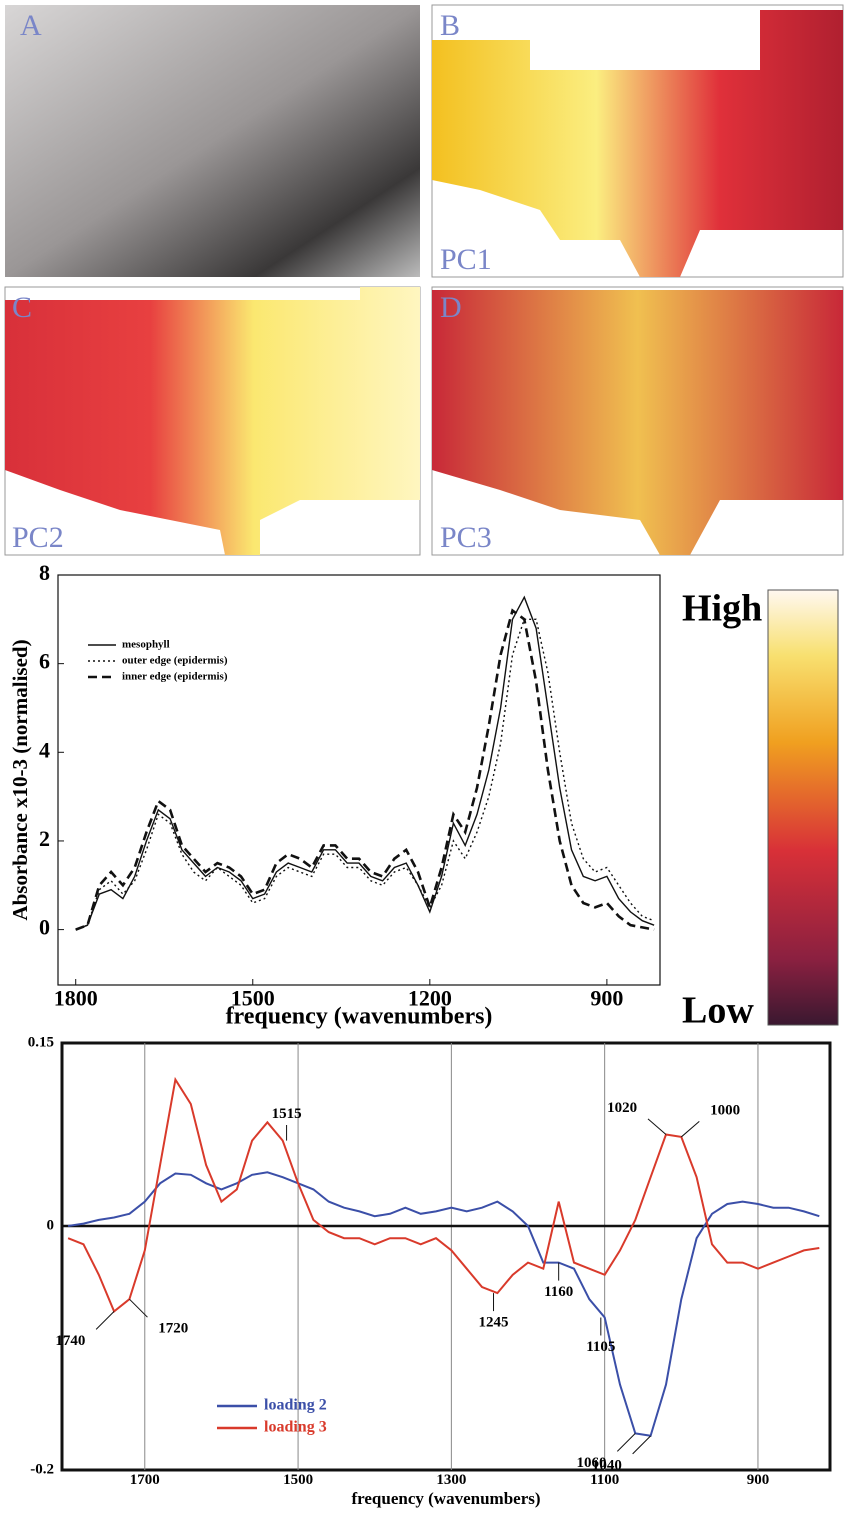  I want to click on panel-label: A, so click(31, 25).